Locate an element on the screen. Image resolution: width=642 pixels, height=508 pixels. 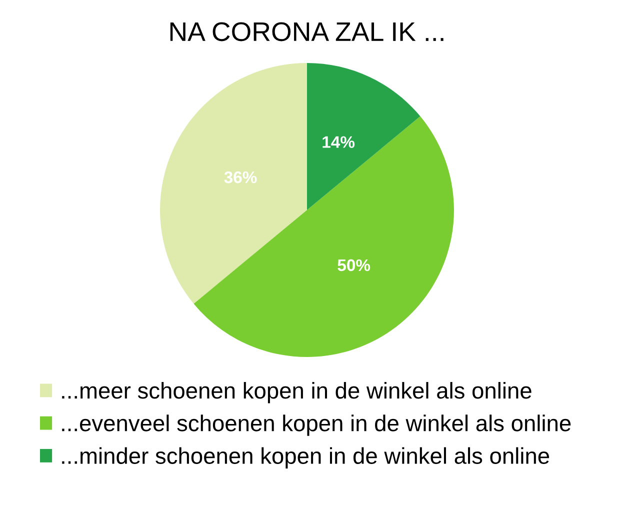
data-label: 50% is located at coordinates (354, 265).